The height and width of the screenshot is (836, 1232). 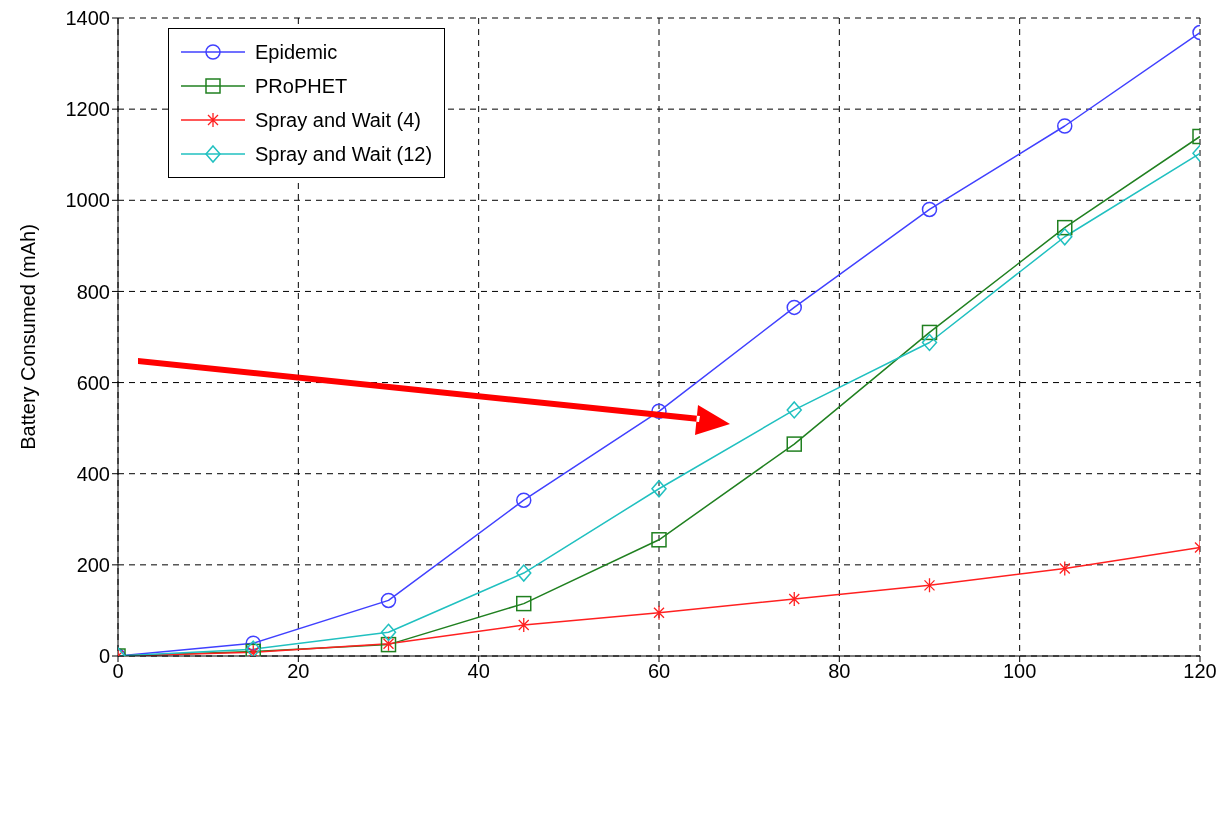 What do you see at coordinates (839, 671) in the screenshot?
I see `x-tick-label: 80` at bounding box center [839, 671].